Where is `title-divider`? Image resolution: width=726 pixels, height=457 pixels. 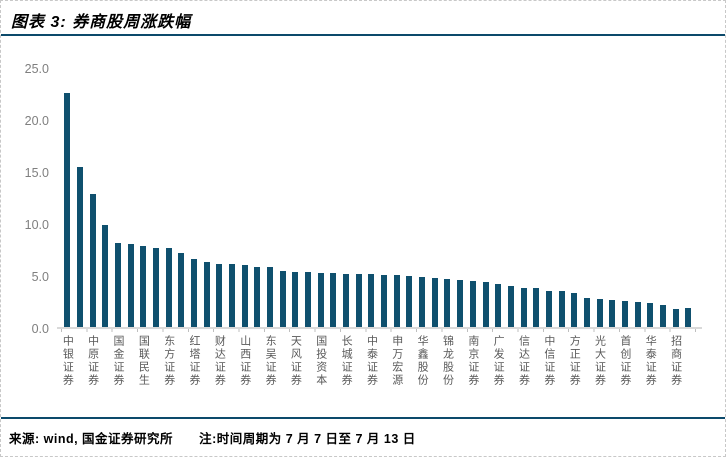
title-divider is located at coordinates (363, 35).